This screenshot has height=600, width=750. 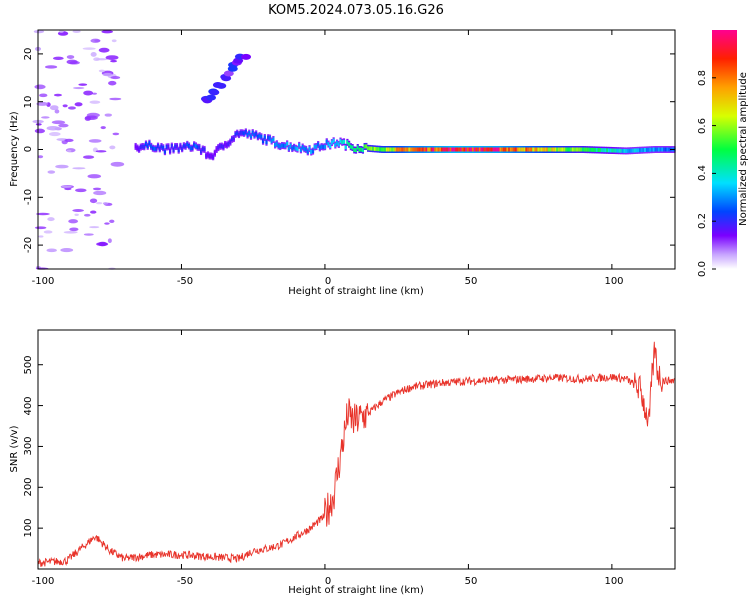 What do you see at coordinates (702, 269) in the screenshot?
I see `colorbar-tick-0: 0.0` at bounding box center [702, 269].